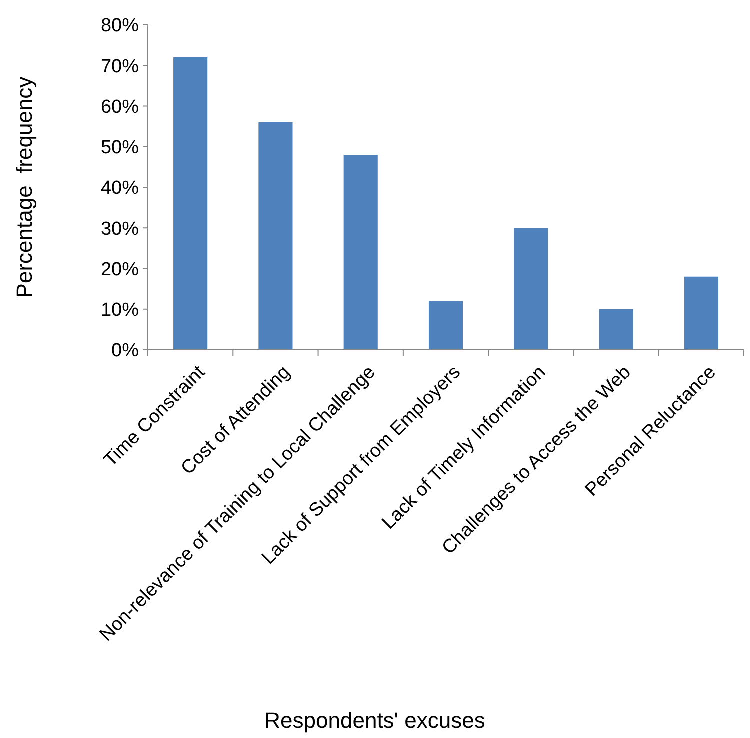 Image resolution: width=750 pixels, height=738 pixels. I want to click on y-tick-label: 80%, so click(120, 26).